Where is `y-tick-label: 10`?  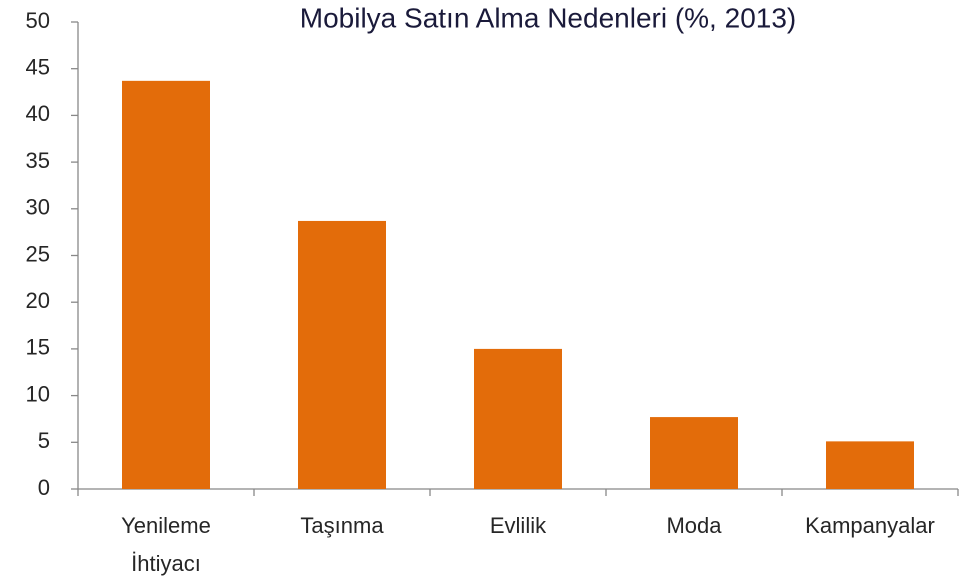 y-tick-label: 10 is located at coordinates (38, 393).